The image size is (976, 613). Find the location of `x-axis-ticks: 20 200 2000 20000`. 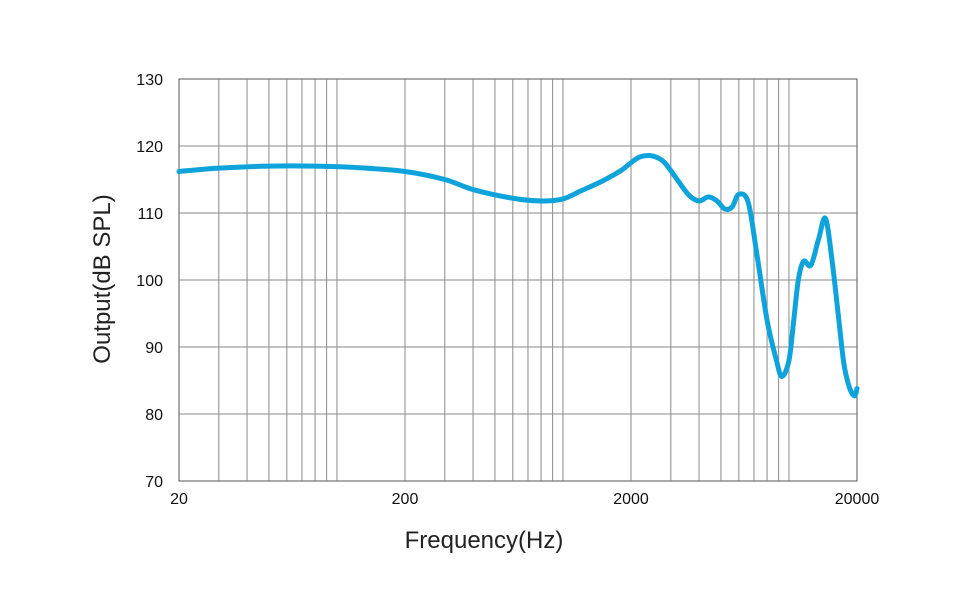

x-axis-ticks: 20 200 2000 20000 is located at coordinates (524, 499).